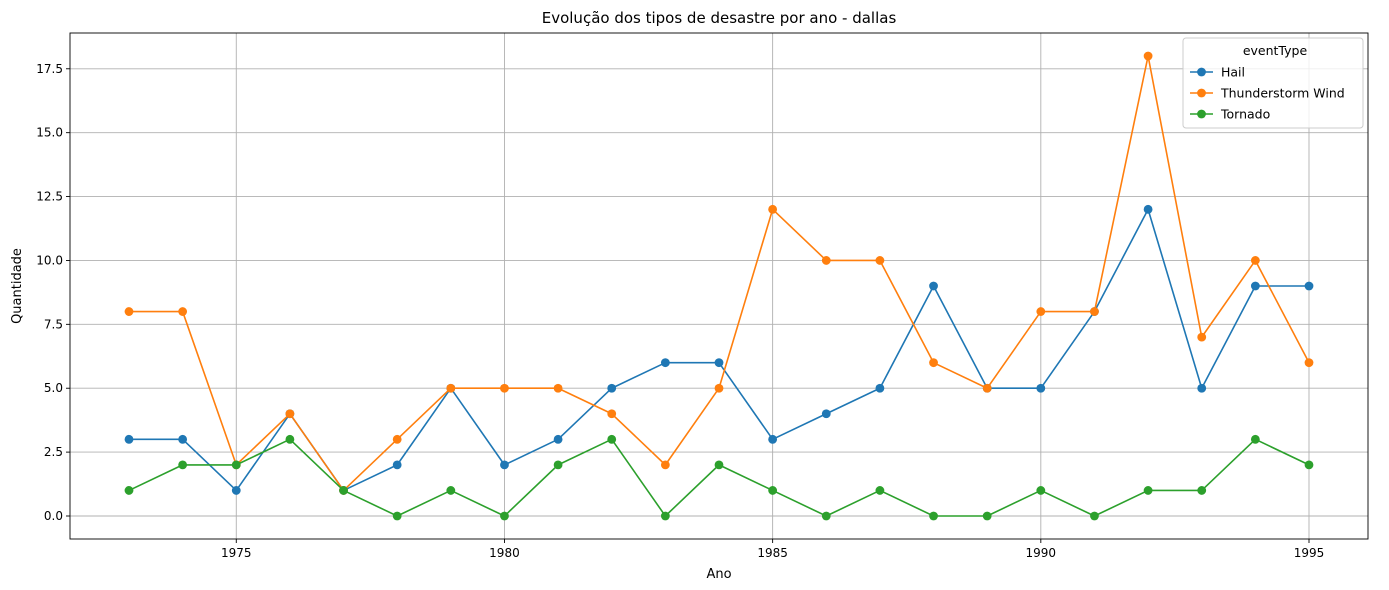  What do you see at coordinates (772, 553) in the screenshot?
I see `x-tick-label: 1985` at bounding box center [772, 553].